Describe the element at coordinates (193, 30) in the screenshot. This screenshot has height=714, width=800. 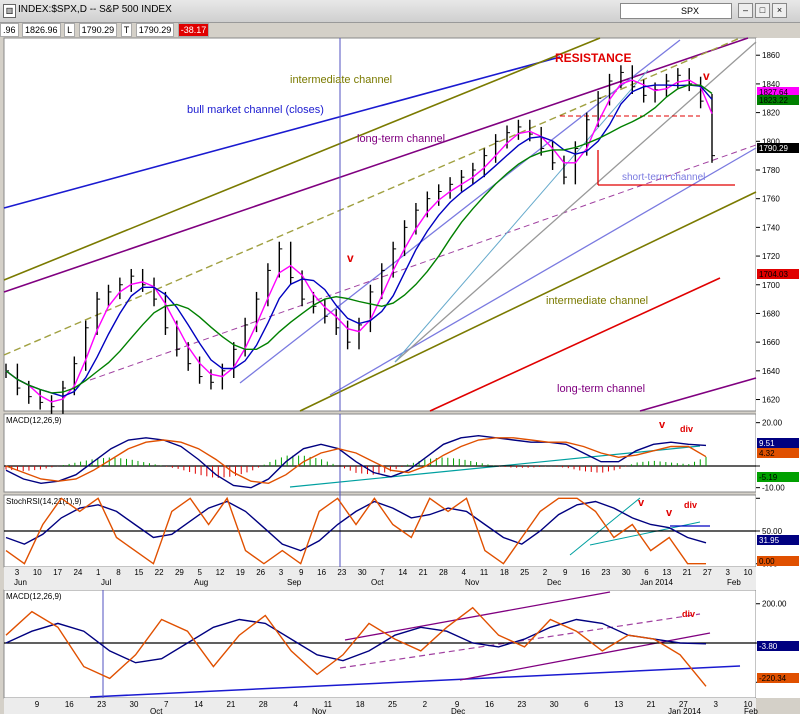
I see `quote-change: -38.17` at that location.